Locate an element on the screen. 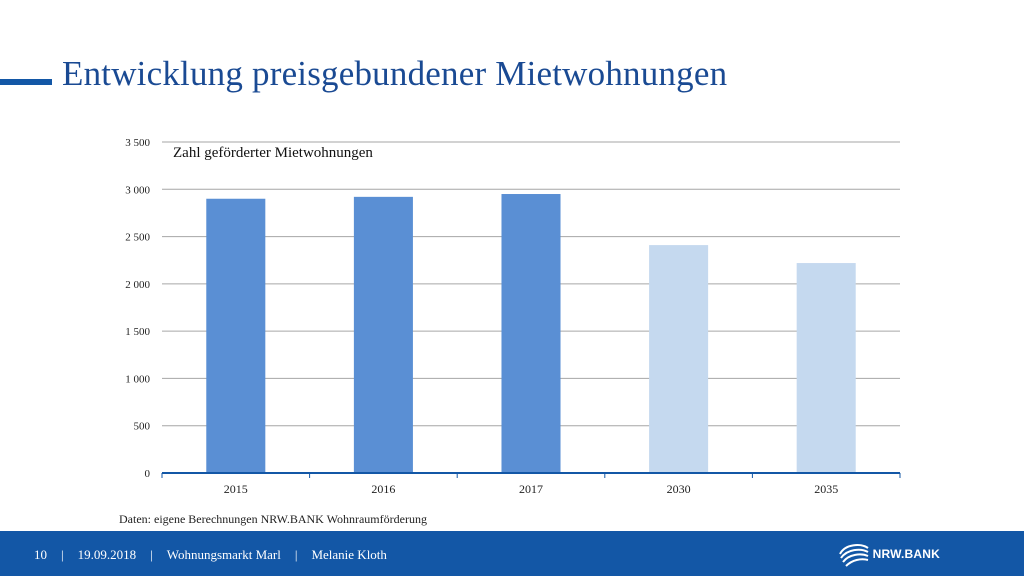 The width and height of the screenshot is (1024, 576). title-accent-bar is located at coordinates (26, 82).